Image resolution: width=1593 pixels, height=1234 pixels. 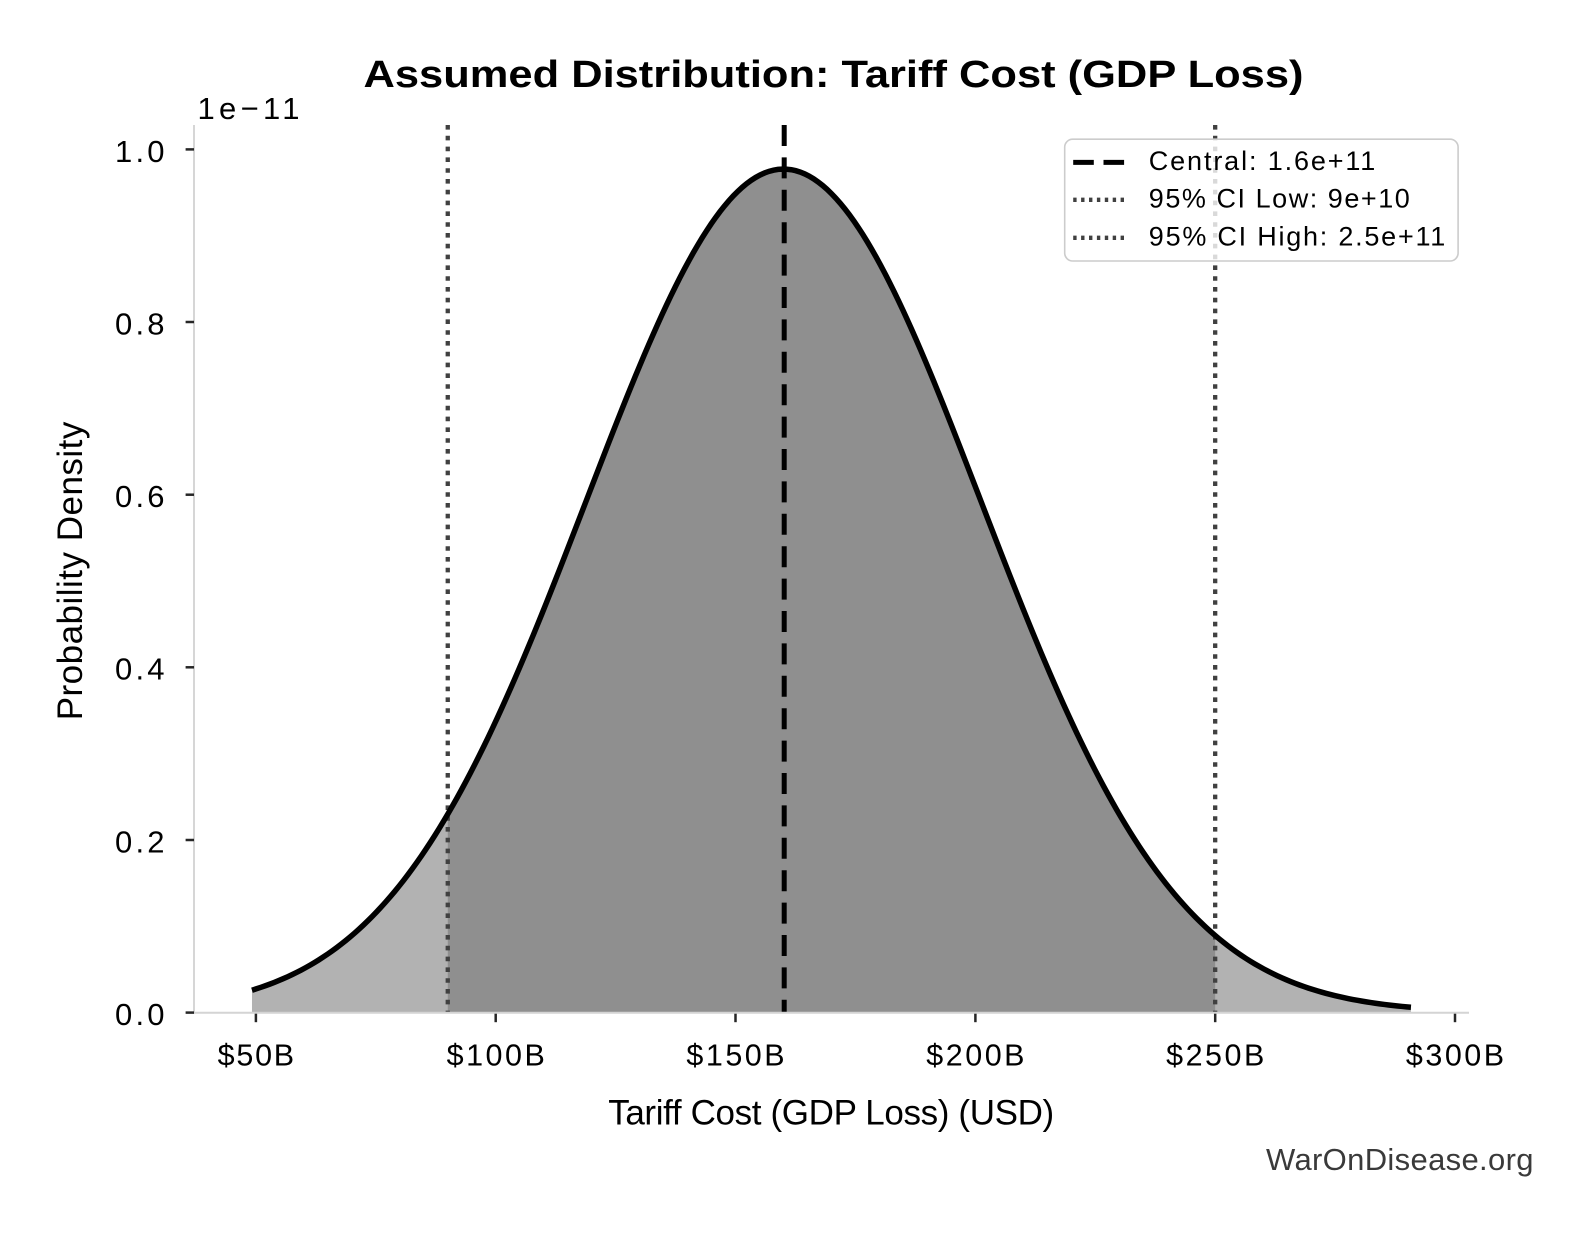 I want to click on svg-text: Tariff Cost (GDP Loss) (USD), so click(x=831, y=1113).